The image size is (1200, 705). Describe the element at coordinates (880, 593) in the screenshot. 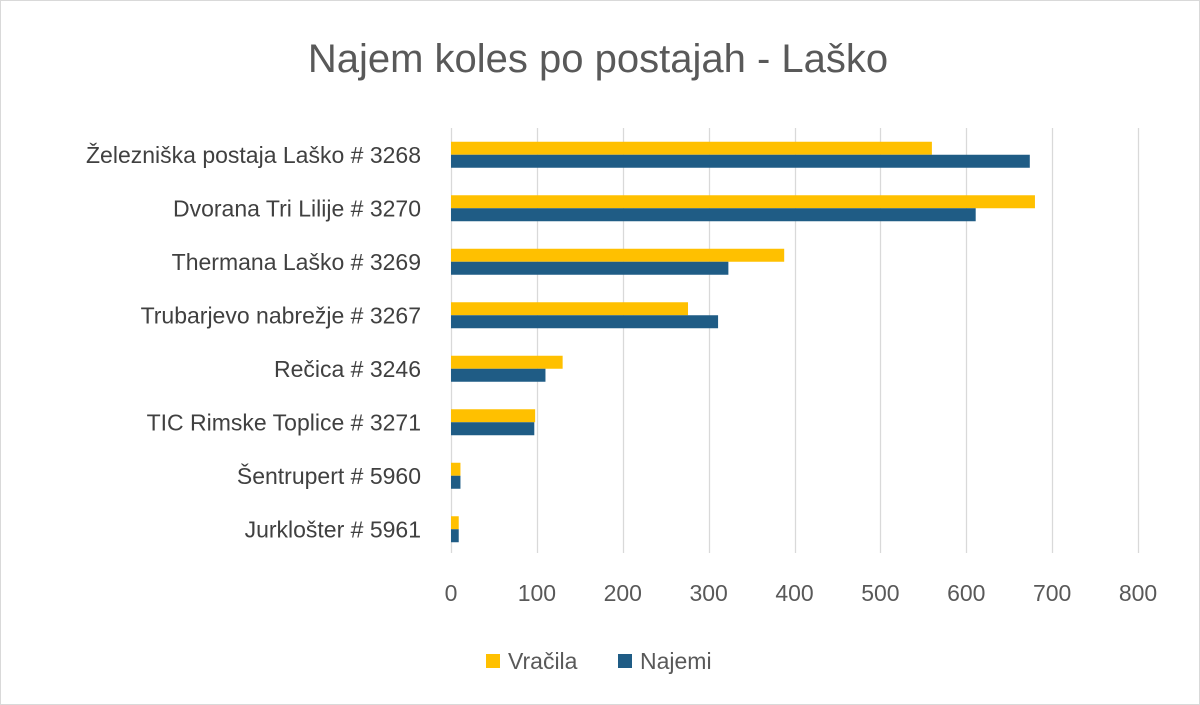

I see `x-tick-label: 500` at that location.